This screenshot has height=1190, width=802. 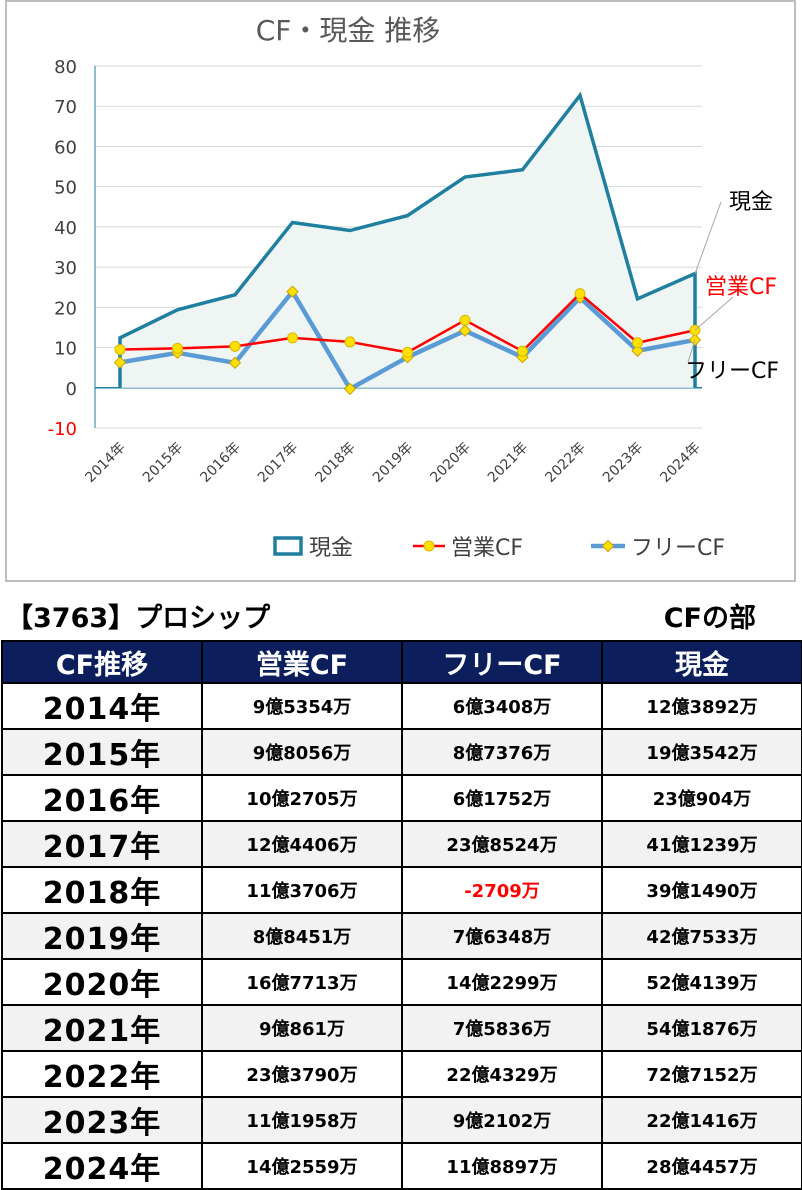 I want to click on cash-cell: 39億1490万, so click(x=701, y=890).